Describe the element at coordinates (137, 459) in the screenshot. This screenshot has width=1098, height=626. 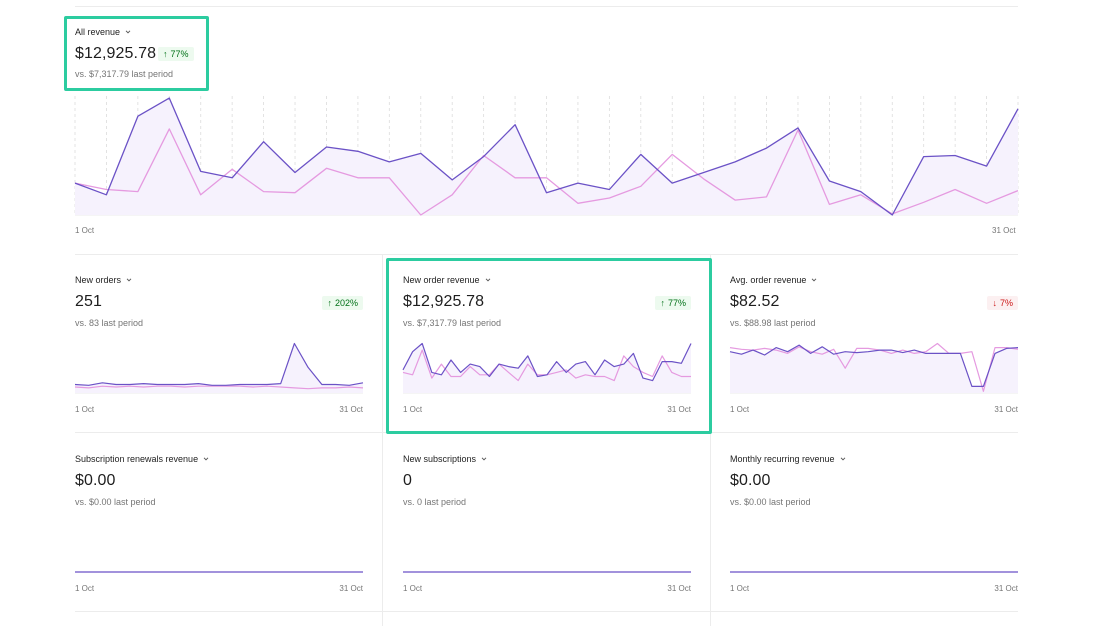
I see `card-title: Subscription renewals revenue` at that location.